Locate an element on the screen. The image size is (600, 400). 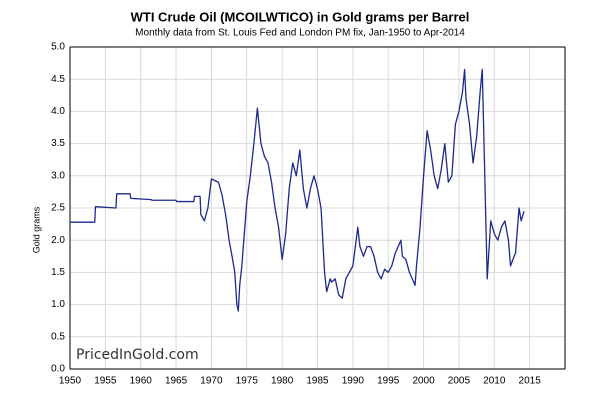
x-tick-label: 1990 is located at coordinates (353, 381).